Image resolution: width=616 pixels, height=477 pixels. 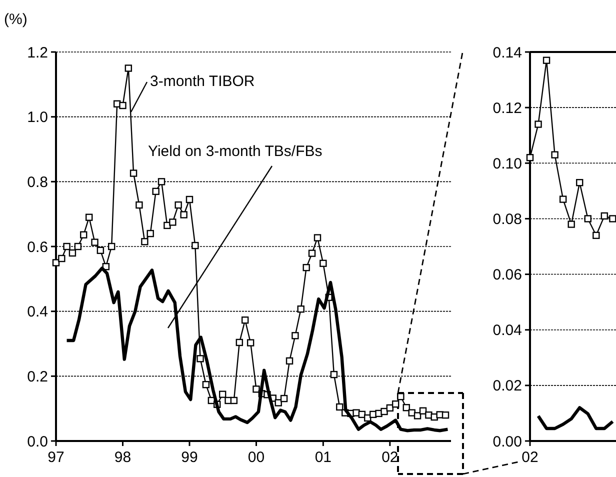 I want to click on y-tick-label: 0.08, so click(x=507, y=219).